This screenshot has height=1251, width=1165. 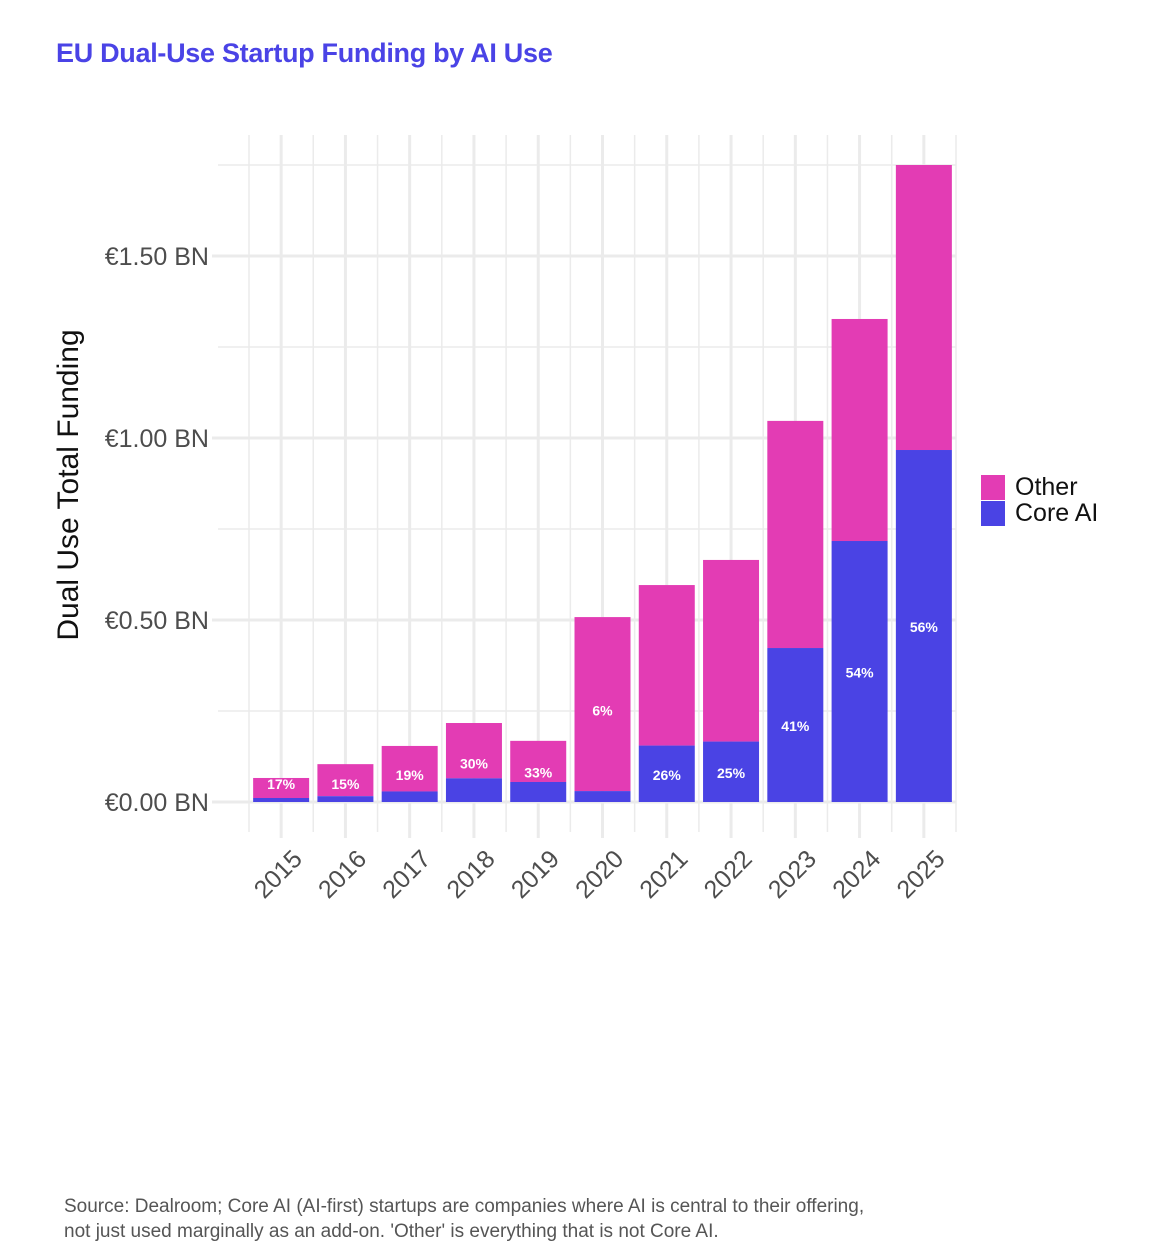 I want to click on x-tick-label: 2018, so click(x=471, y=874).